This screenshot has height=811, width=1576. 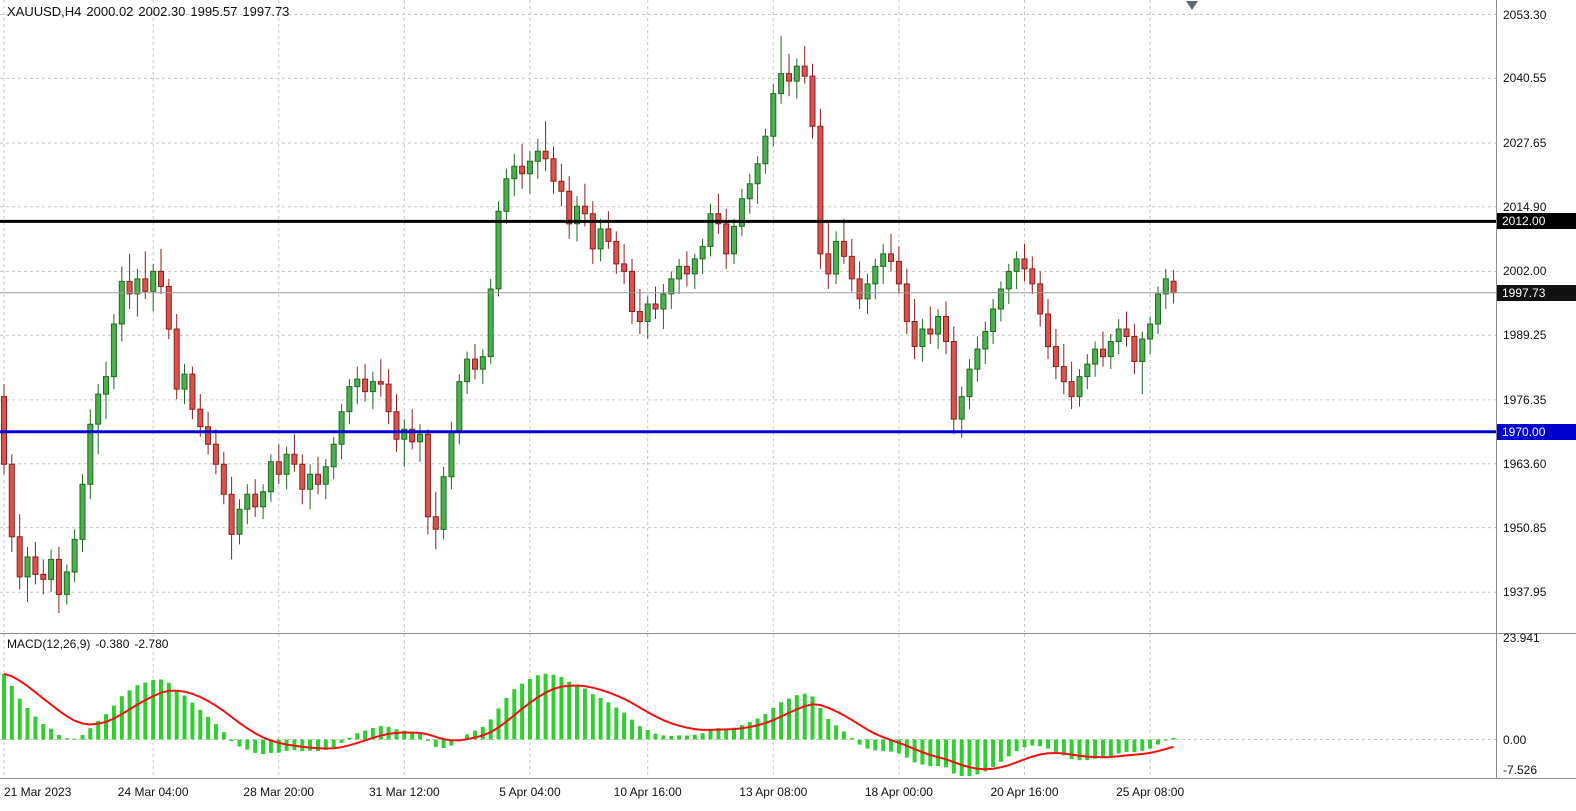 I want to click on support-line-badge: 1970.00, so click(x=1536, y=431).